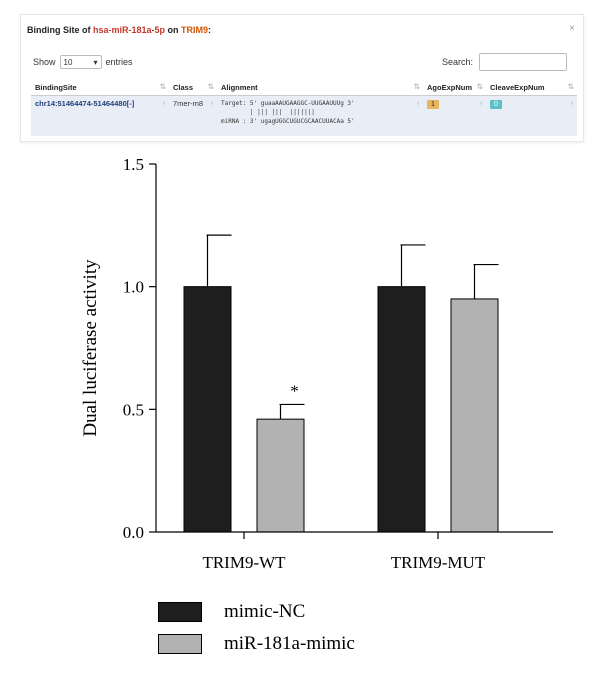  I want to click on show-entries-control: Show 10 ▾ entries, so click(83, 62).